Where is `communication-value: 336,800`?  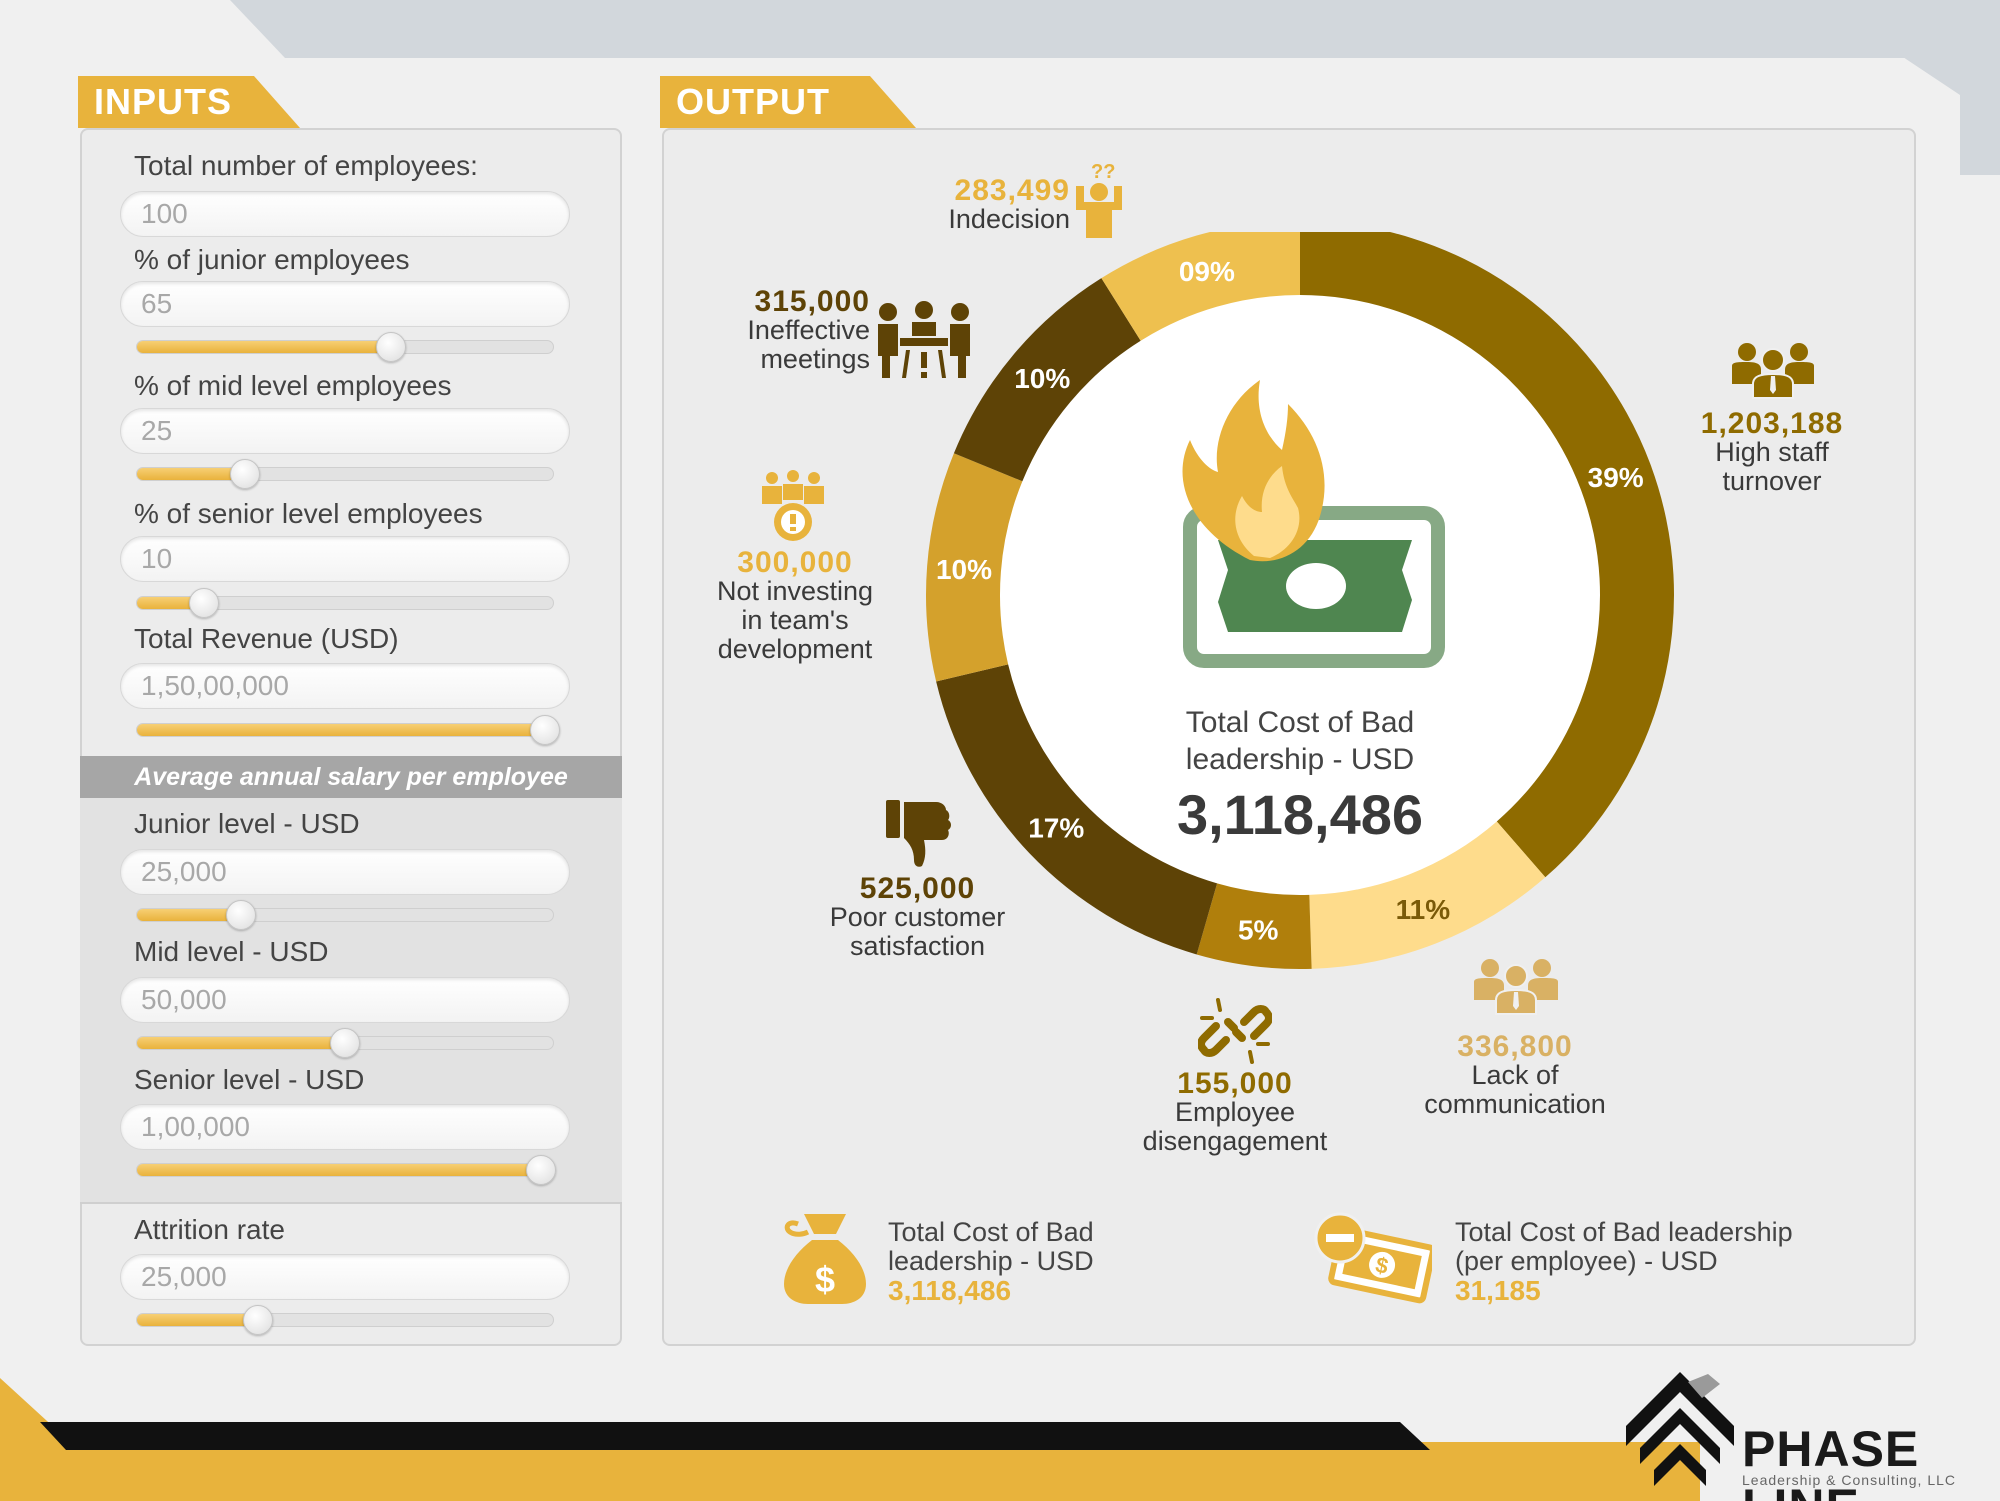 communication-value: 336,800 is located at coordinates (1515, 1046).